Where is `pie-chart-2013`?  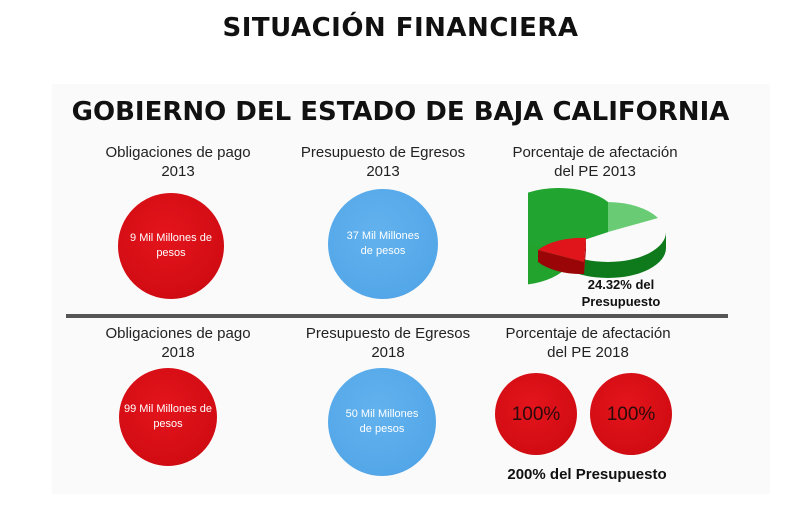
pie-chart-2013 is located at coordinates (597, 236).